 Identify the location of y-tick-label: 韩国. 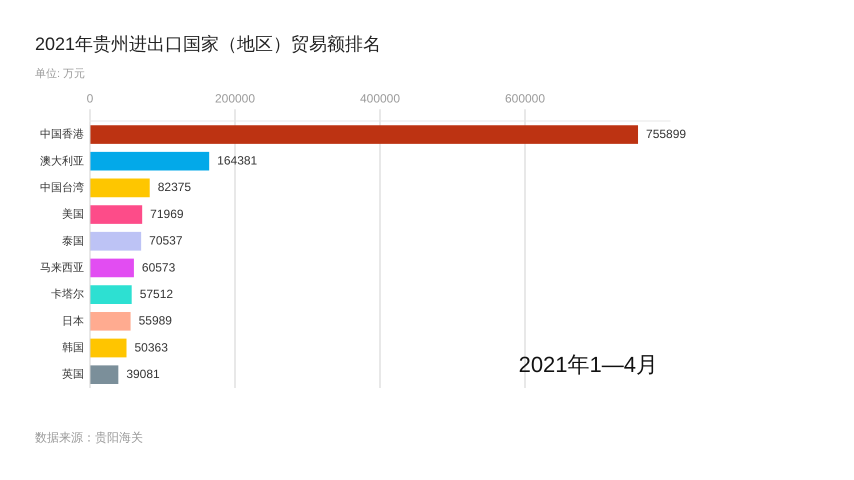
(73, 347).